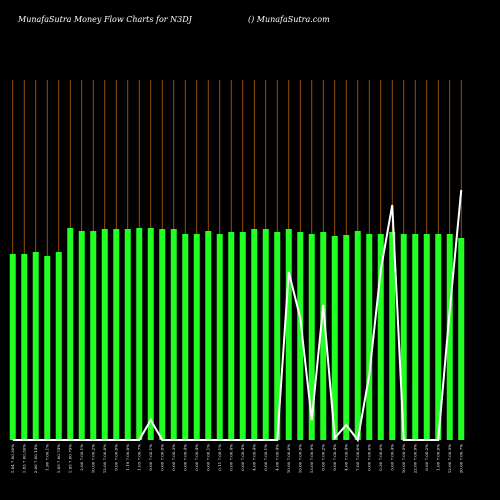 This screenshot has height=500, width=500. Describe the element at coordinates (127, 457) in the screenshot. I see `x-tick-label: 1.19 7.00.8%` at that location.